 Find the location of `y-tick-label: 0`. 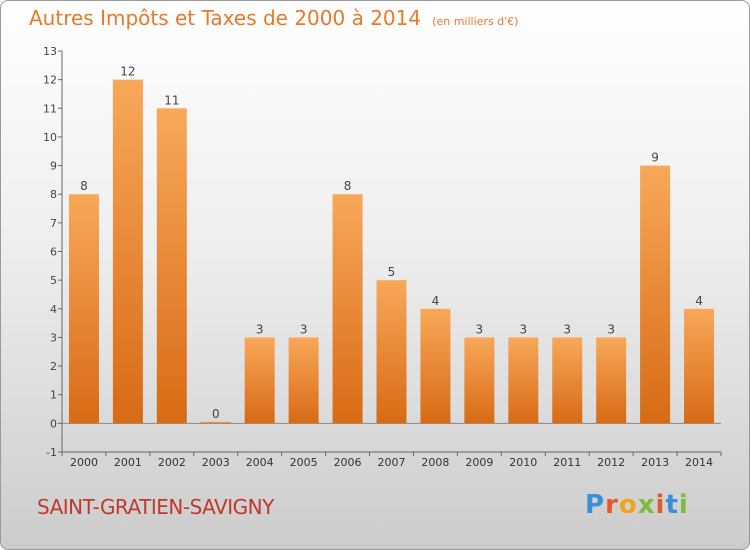

y-tick-label: 0 is located at coordinates (53, 423).